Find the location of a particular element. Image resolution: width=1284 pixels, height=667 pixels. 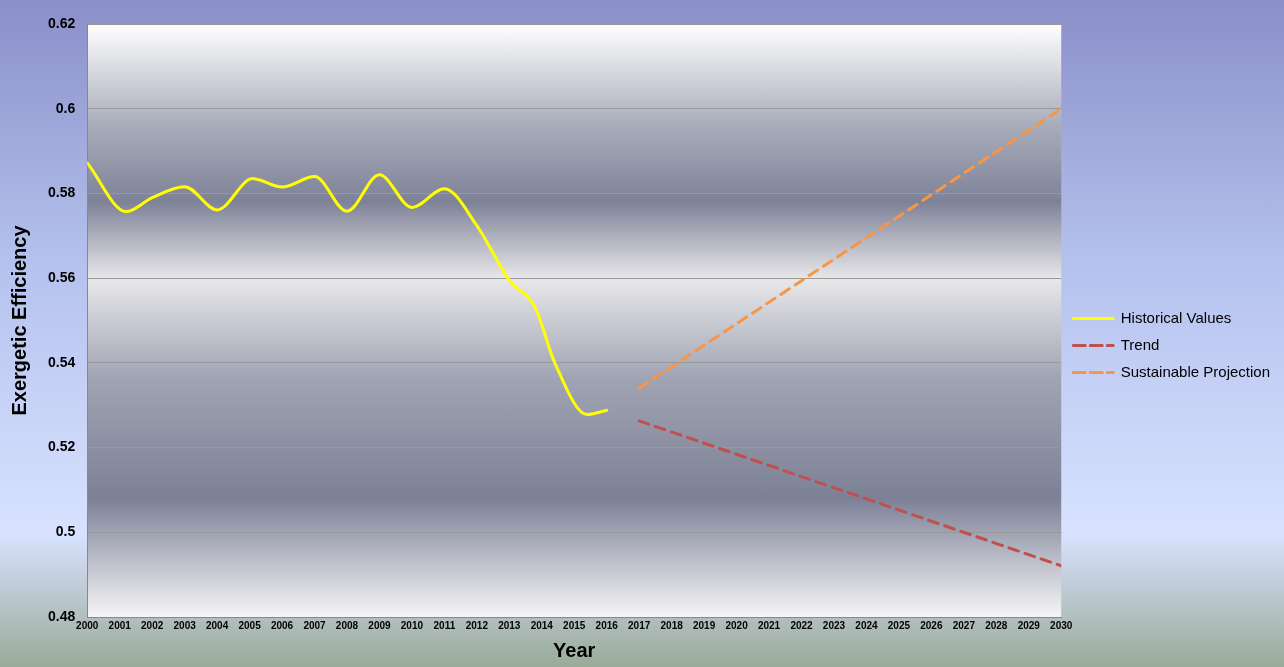

x-tick-label: 2003 is located at coordinates (185, 625).